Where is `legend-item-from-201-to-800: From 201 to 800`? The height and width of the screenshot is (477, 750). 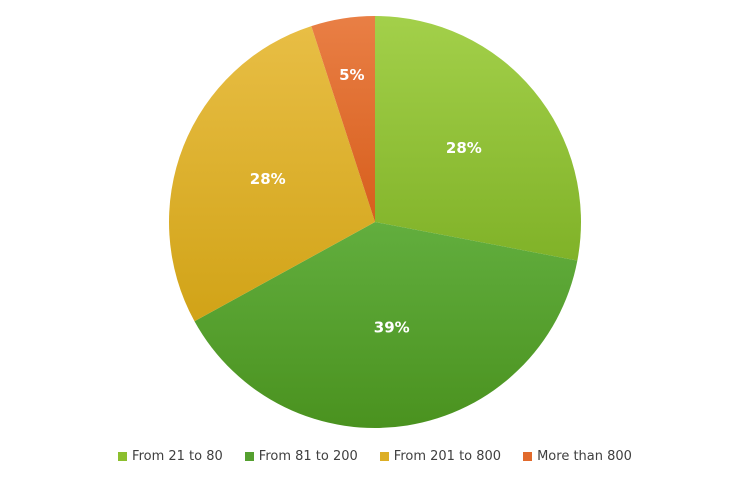
legend-item-from-201-to-800: From 201 to 800 is located at coordinates (440, 456).